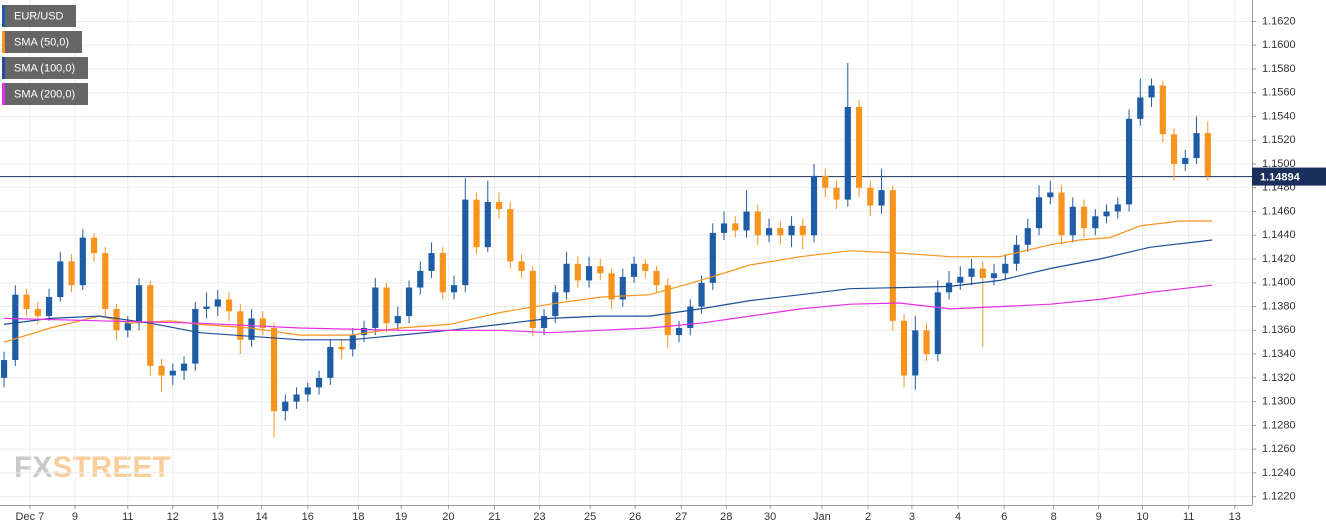  I want to click on x-tick-label: 9, so click(1099, 517).